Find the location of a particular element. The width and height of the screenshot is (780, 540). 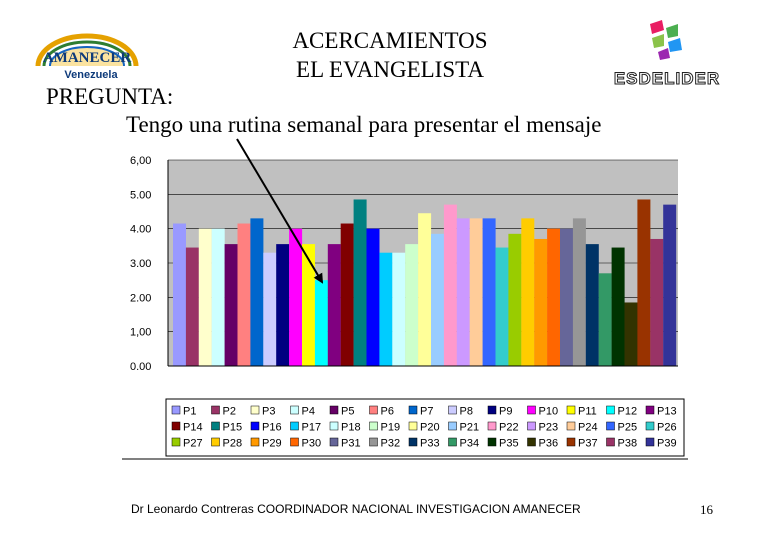

y-tick-label: 6,00 is located at coordinates (140, 161).